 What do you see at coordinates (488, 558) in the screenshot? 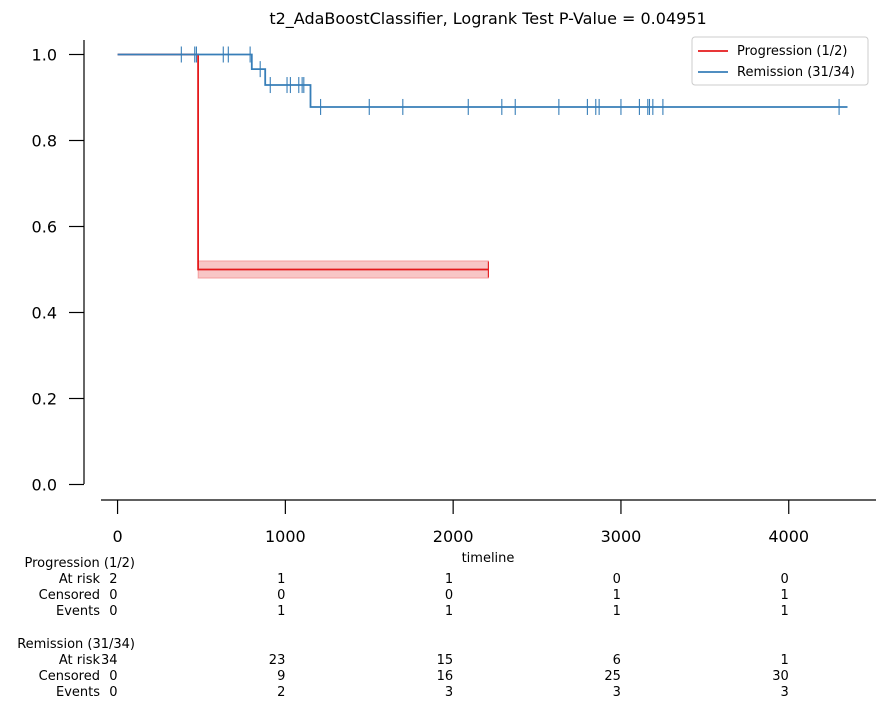
I see `x-axis-label: timeline` at bounding box center [488, 558].